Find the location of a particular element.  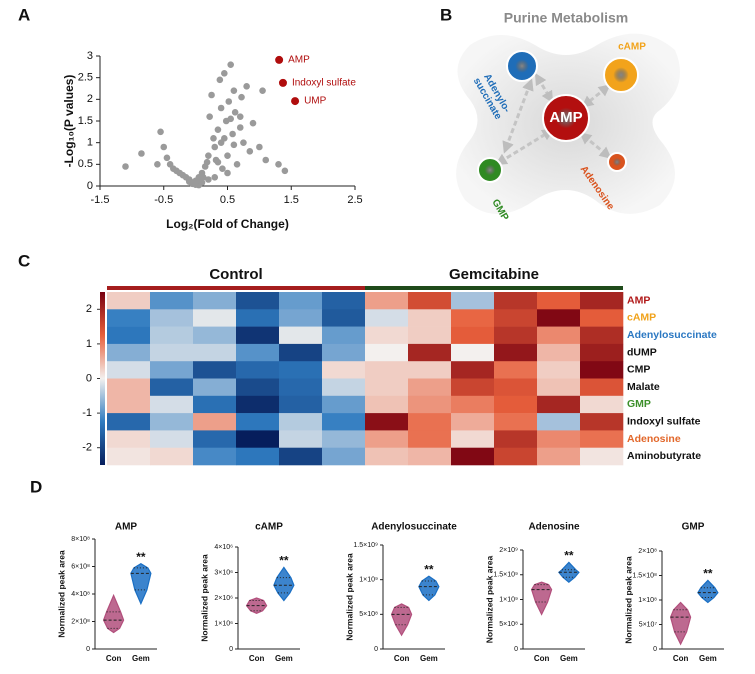

point-label: AMP is located at coordinates (299, 60).